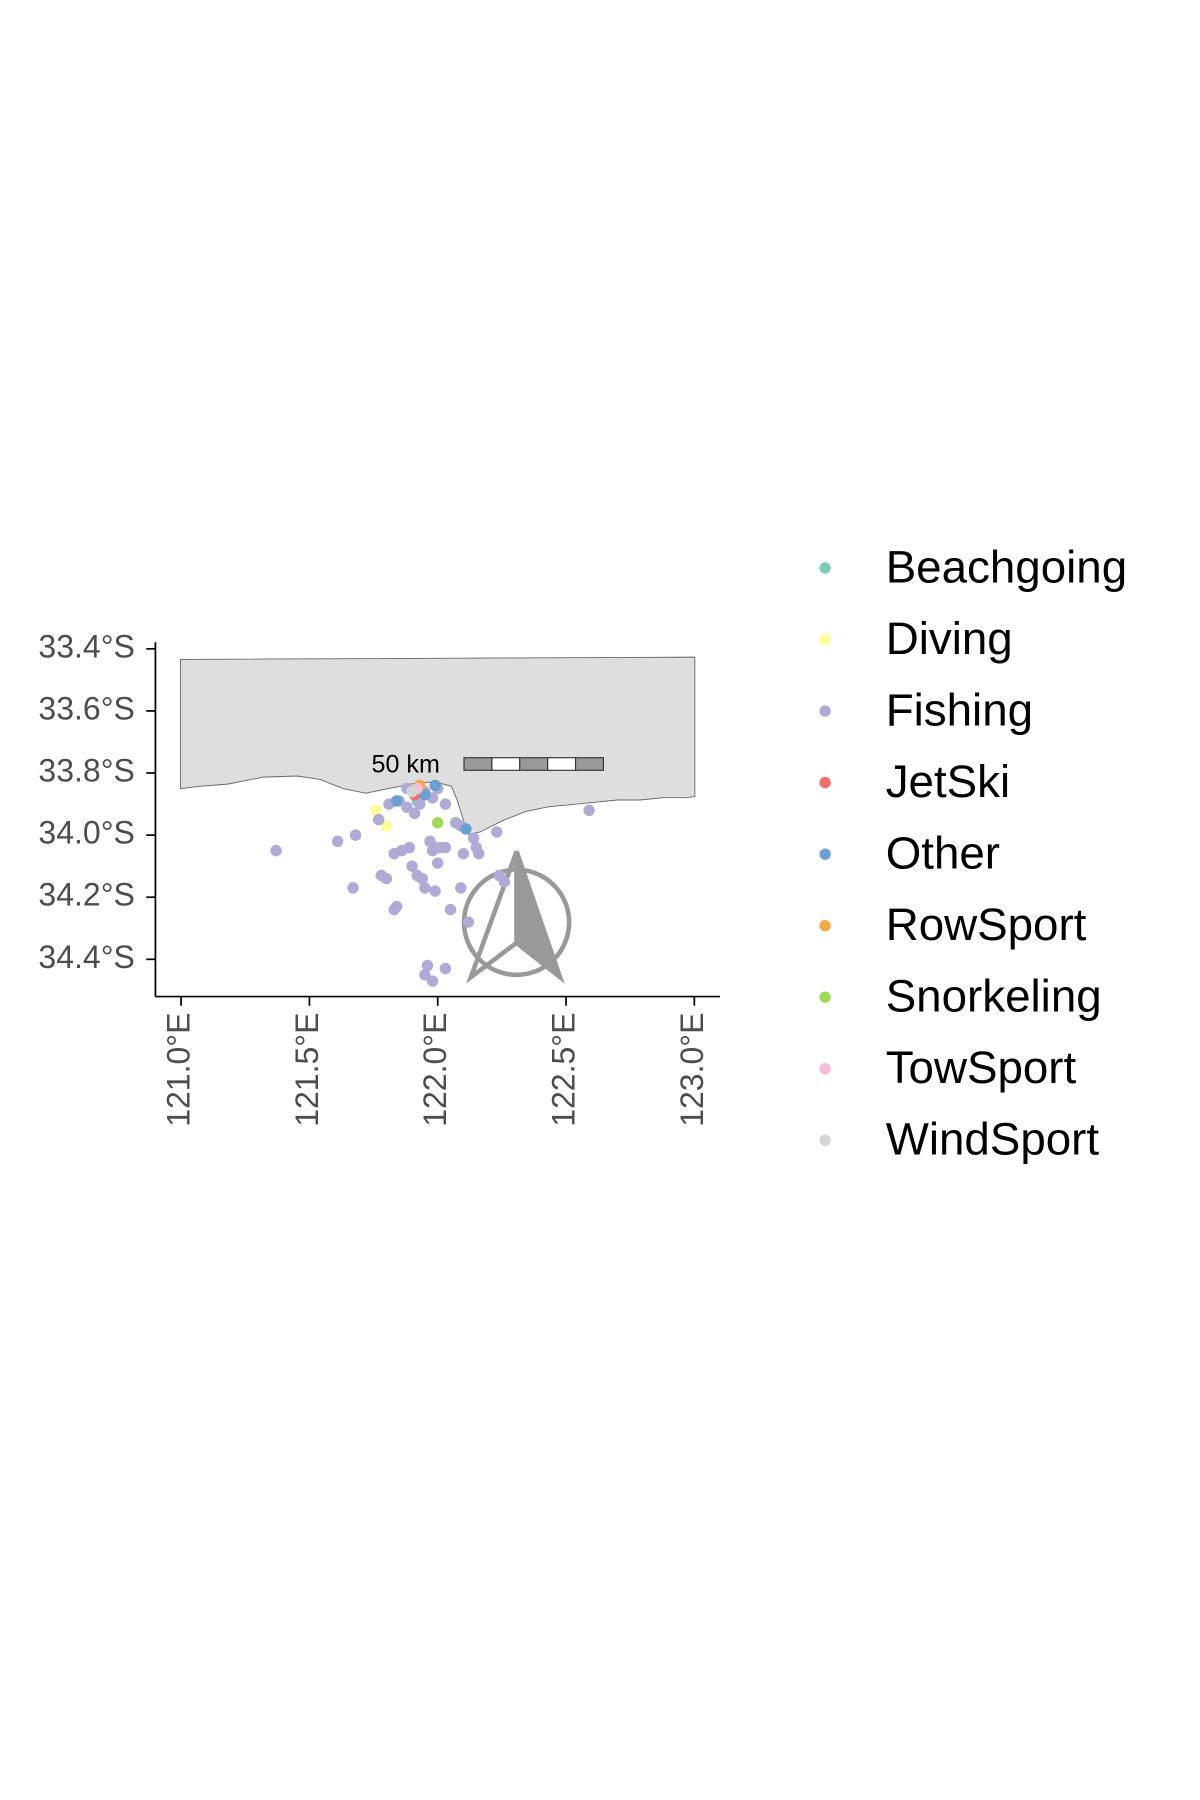  What do you see at coordinates (534, 764) in the screenshot?
I see `scale-bar` at bounding box center [534, 764].